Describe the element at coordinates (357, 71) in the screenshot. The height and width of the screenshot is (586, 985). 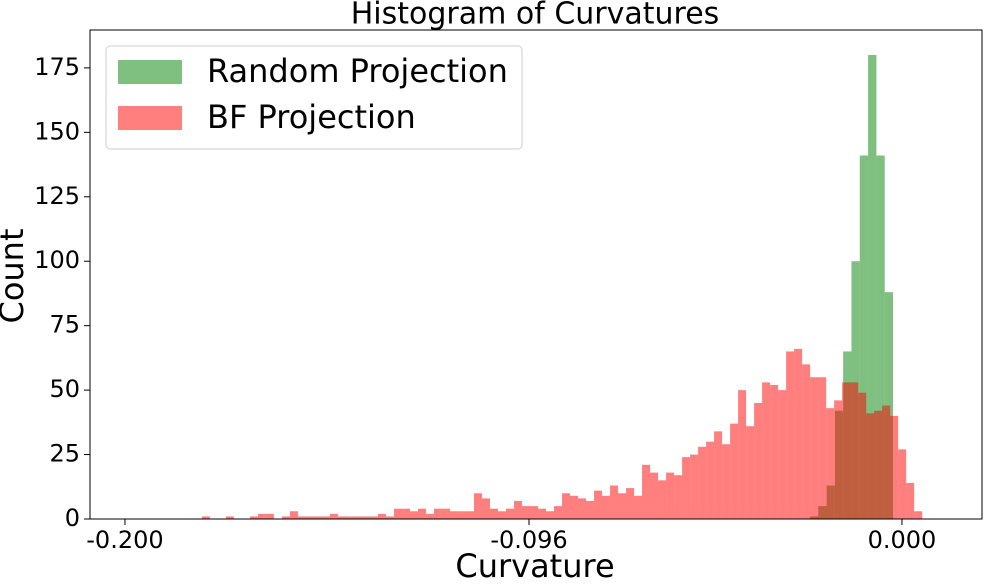
I see `legend-label: Random Projection` at that location.